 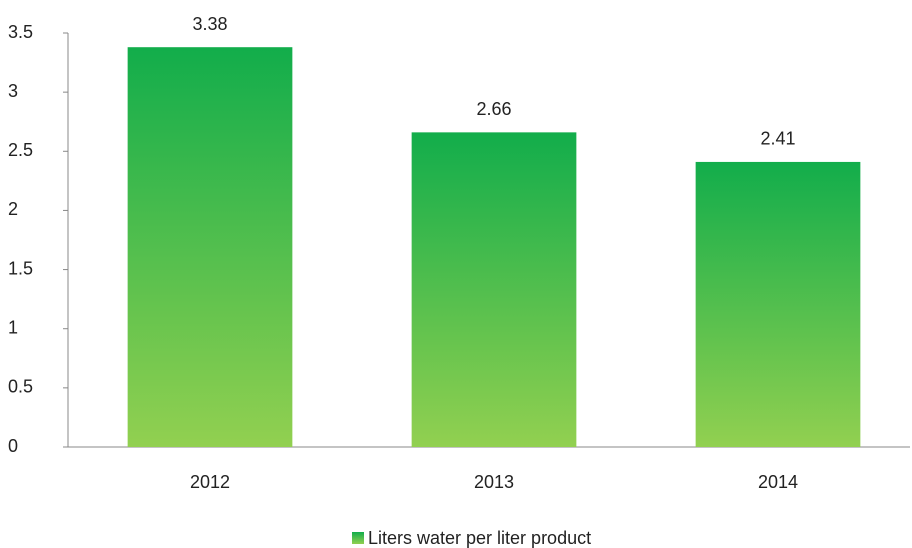 I want to click on legend-swatch, so click(x=358, y=538).